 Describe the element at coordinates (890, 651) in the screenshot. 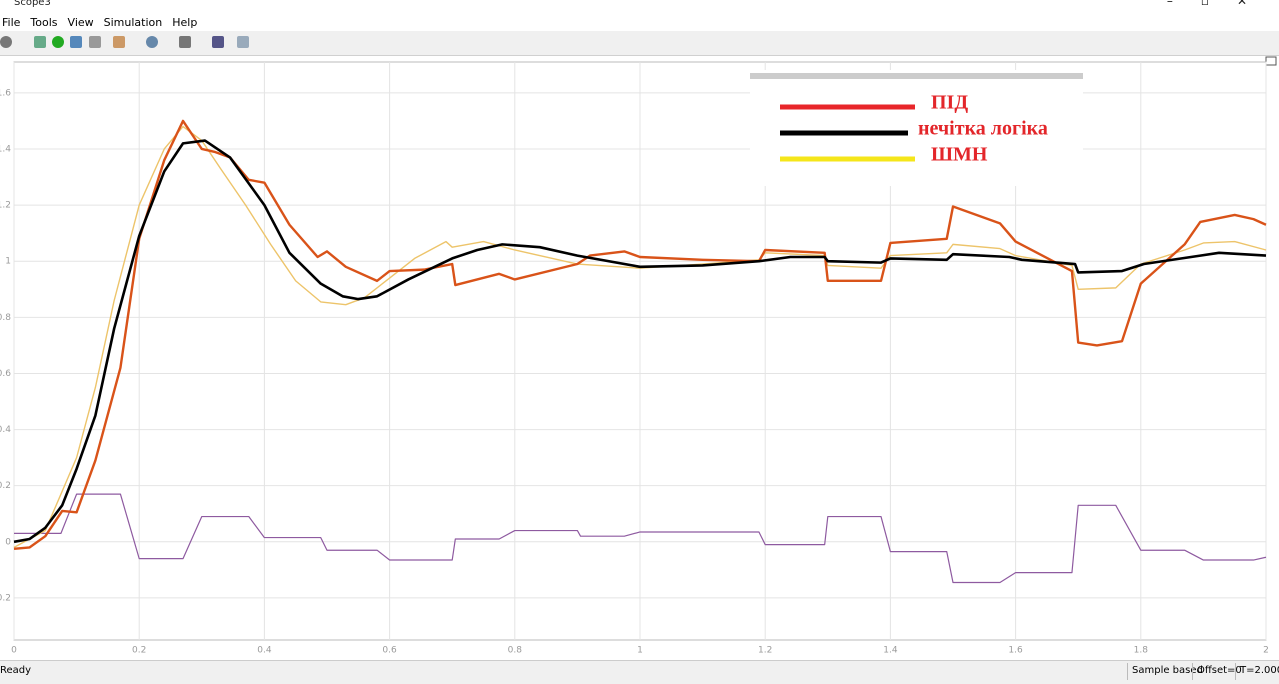

I see `x-tick-label: 1.4` at that location.